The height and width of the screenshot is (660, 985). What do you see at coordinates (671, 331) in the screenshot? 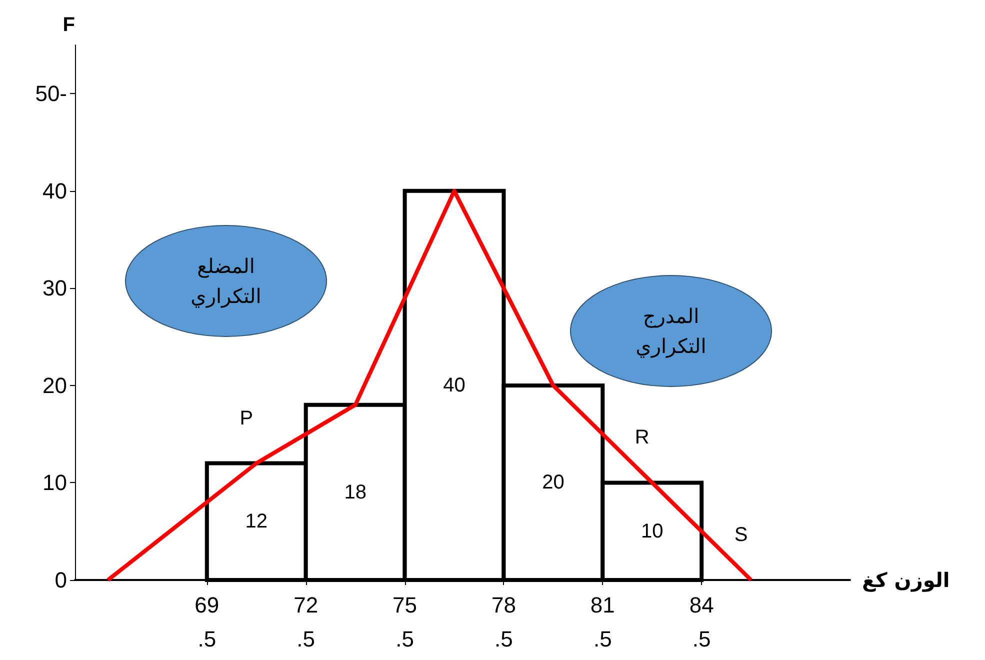
I see `ellipse-shape: المدرج التكراري` at bounding box center [671, 331].